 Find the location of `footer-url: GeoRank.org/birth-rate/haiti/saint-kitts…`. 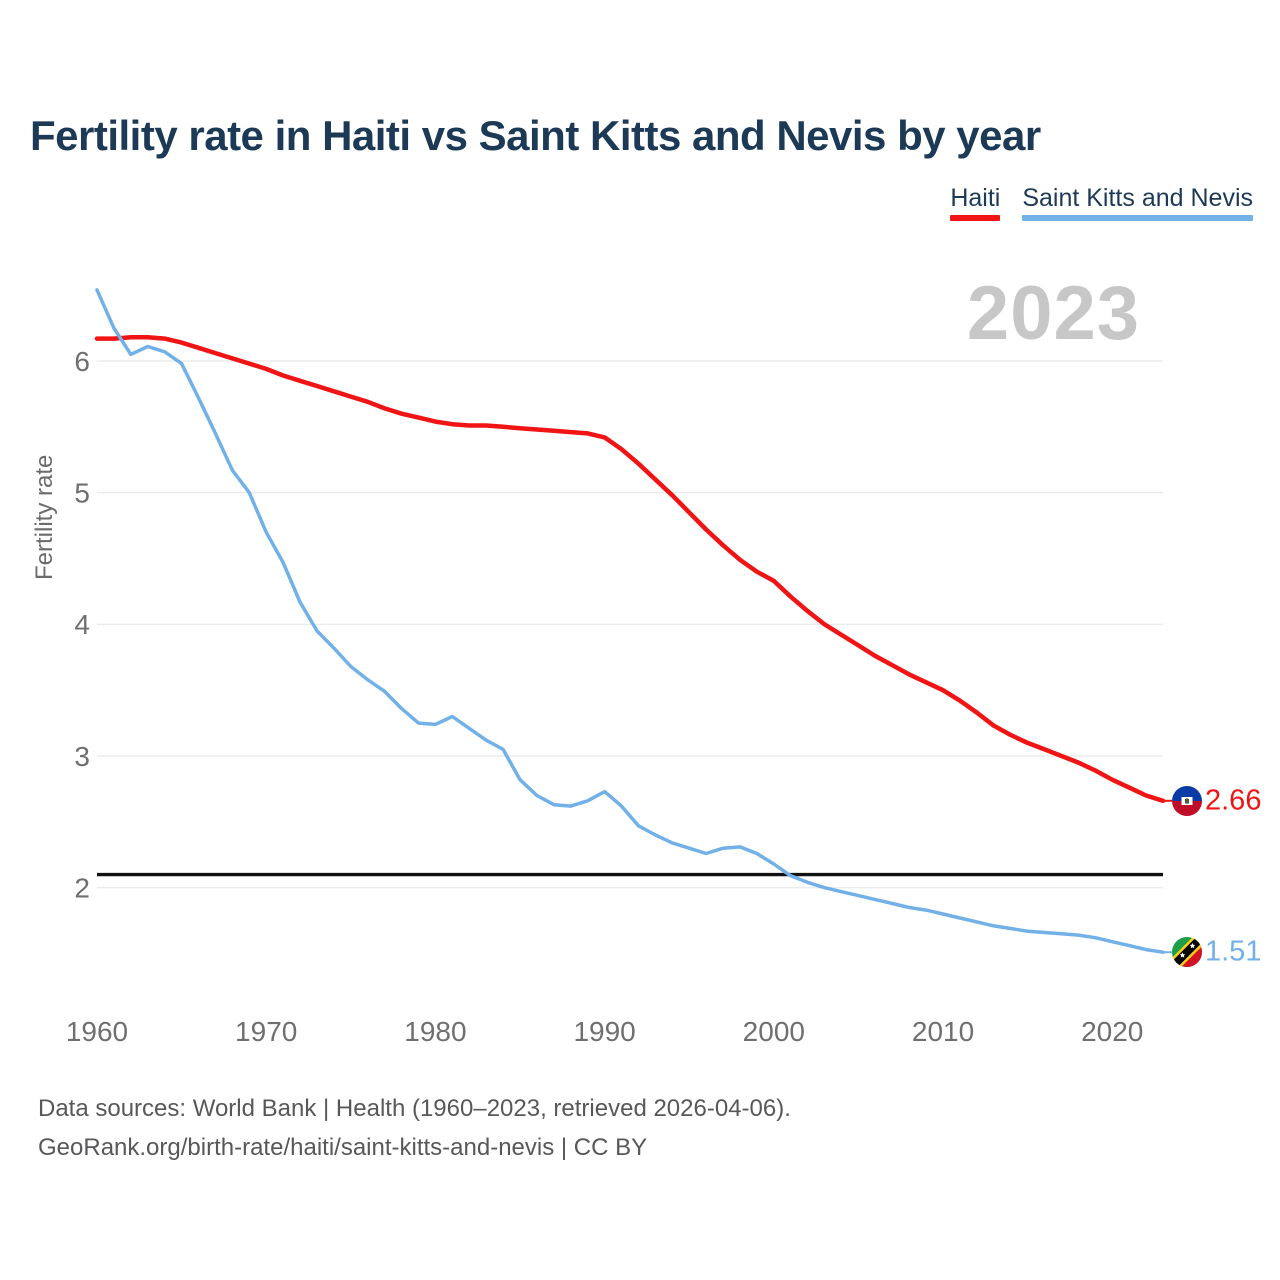

footer-url: GeoRank.org/birth-rate/haiti/saint-kitts… is located at coordinates (343, 1147).